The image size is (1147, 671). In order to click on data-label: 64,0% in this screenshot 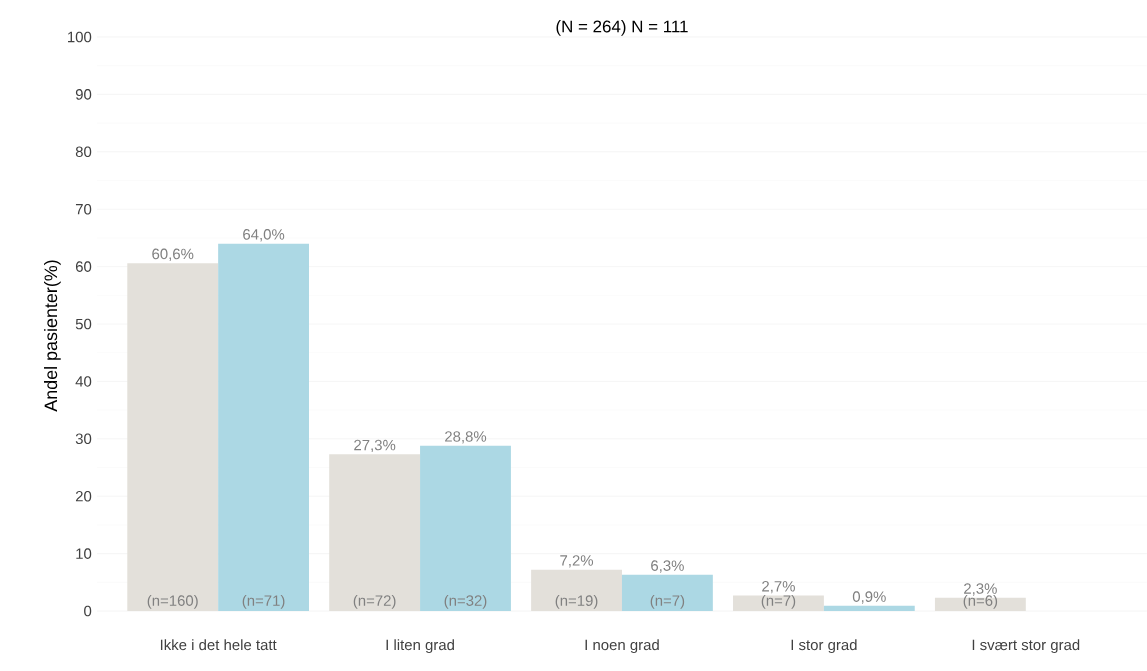, I will do `click(264, 235)`.